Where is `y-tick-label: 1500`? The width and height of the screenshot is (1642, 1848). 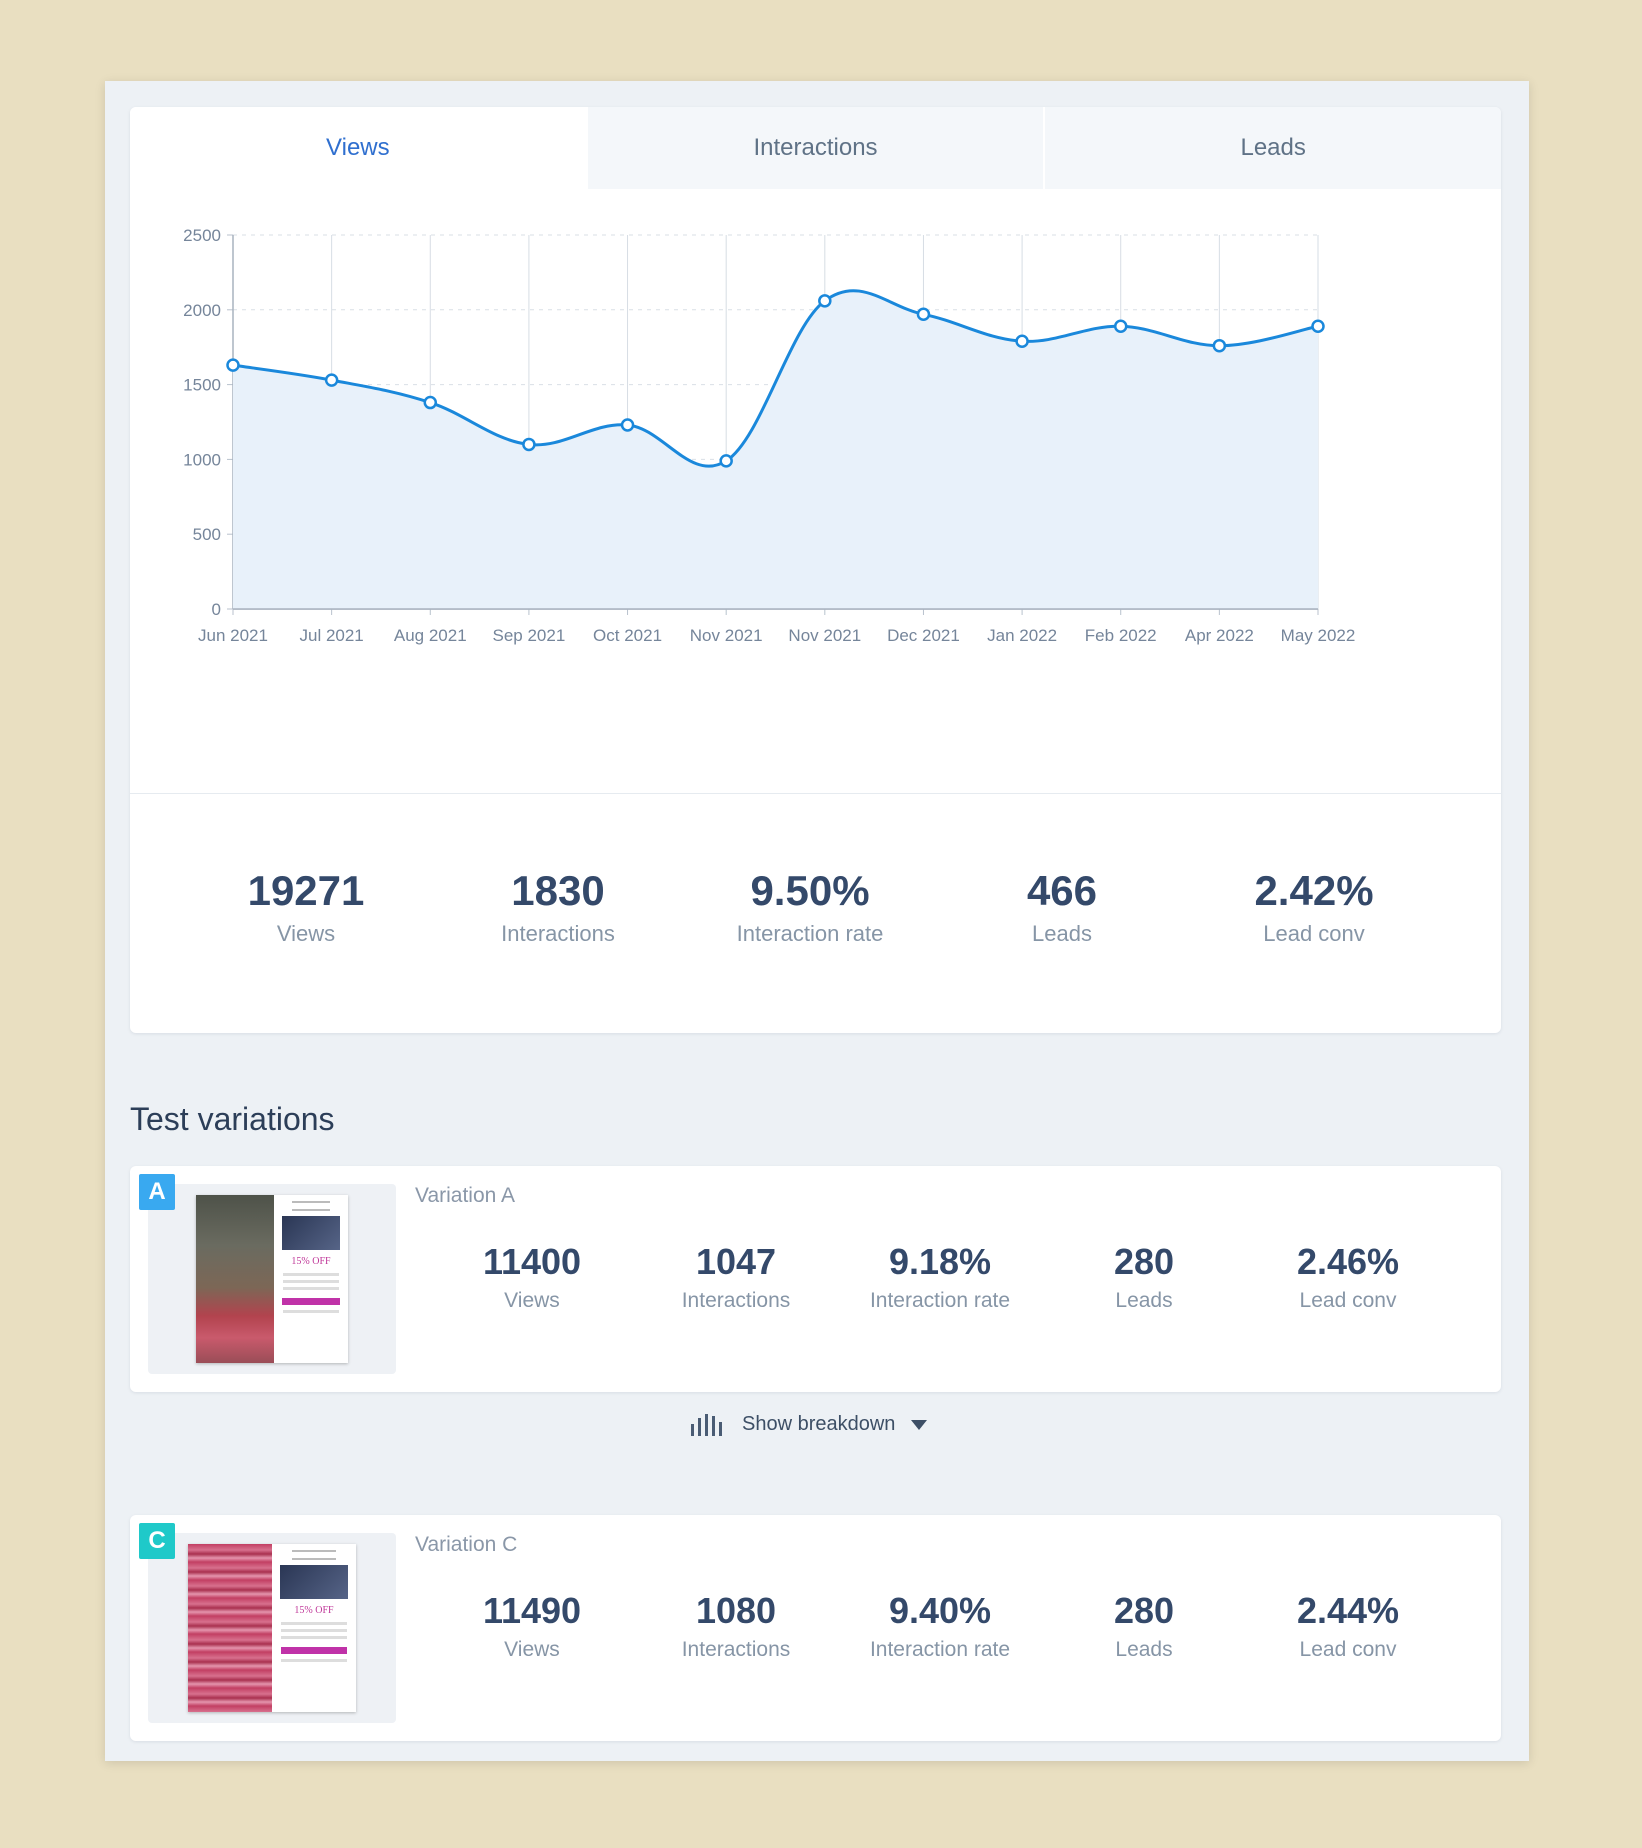 y-tick-label: 1500 is located at coordinates (202, 385).